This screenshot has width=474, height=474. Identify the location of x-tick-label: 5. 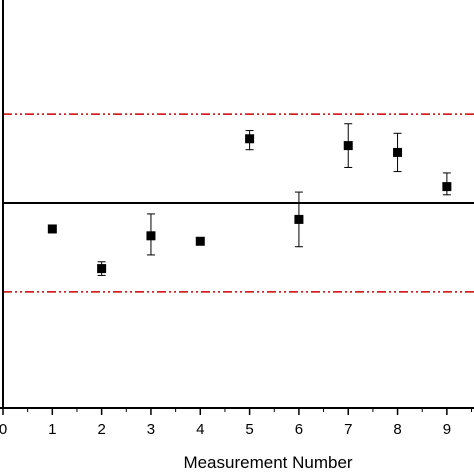
(249, 429).